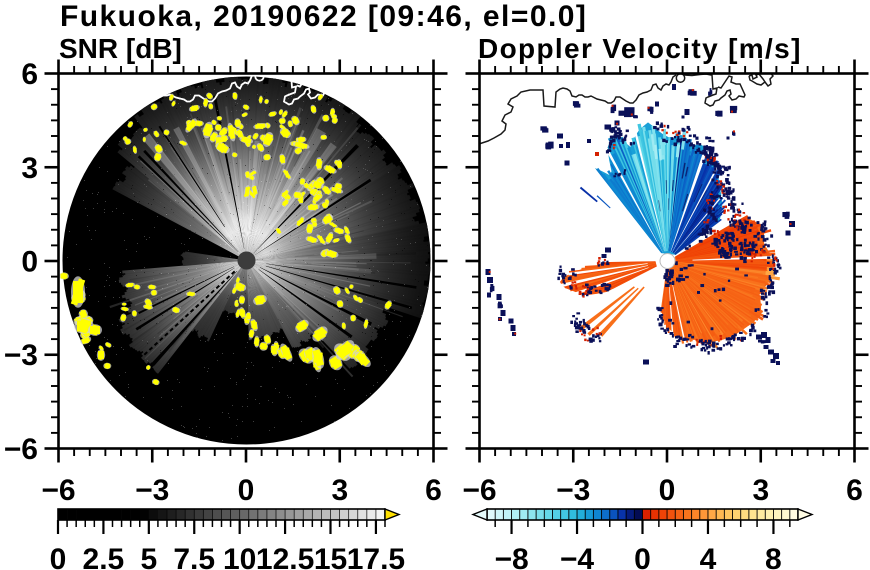 Image resolution: width=870 pixels, height=570 pixels. Describe the element at coordinates (323, 16) in the screenshot. I see `svg-text:Fukuoka, 20190622 [09:46, el=0: Fukuoka, 20190622 [09:46, el=0.0]` at that location.